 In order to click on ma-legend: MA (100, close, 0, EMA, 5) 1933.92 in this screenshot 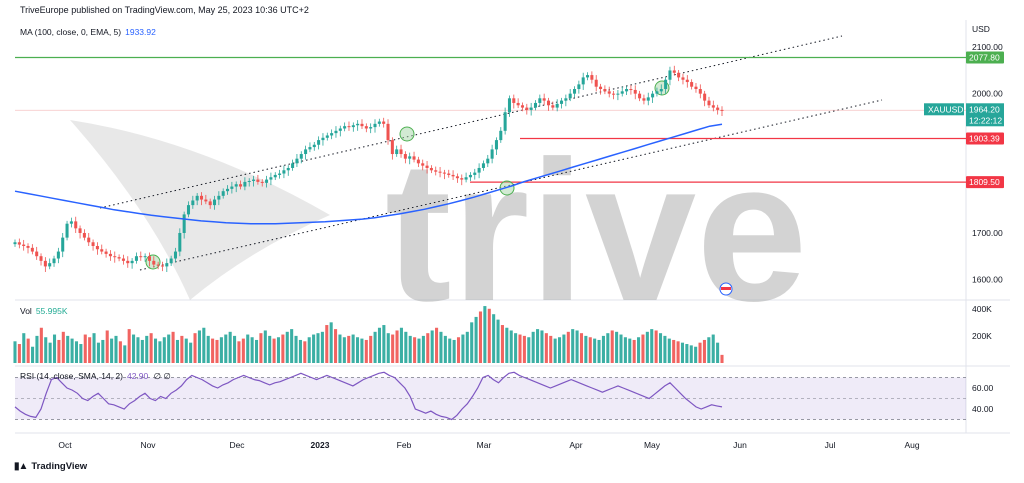, I will do `click(88, 32)`.